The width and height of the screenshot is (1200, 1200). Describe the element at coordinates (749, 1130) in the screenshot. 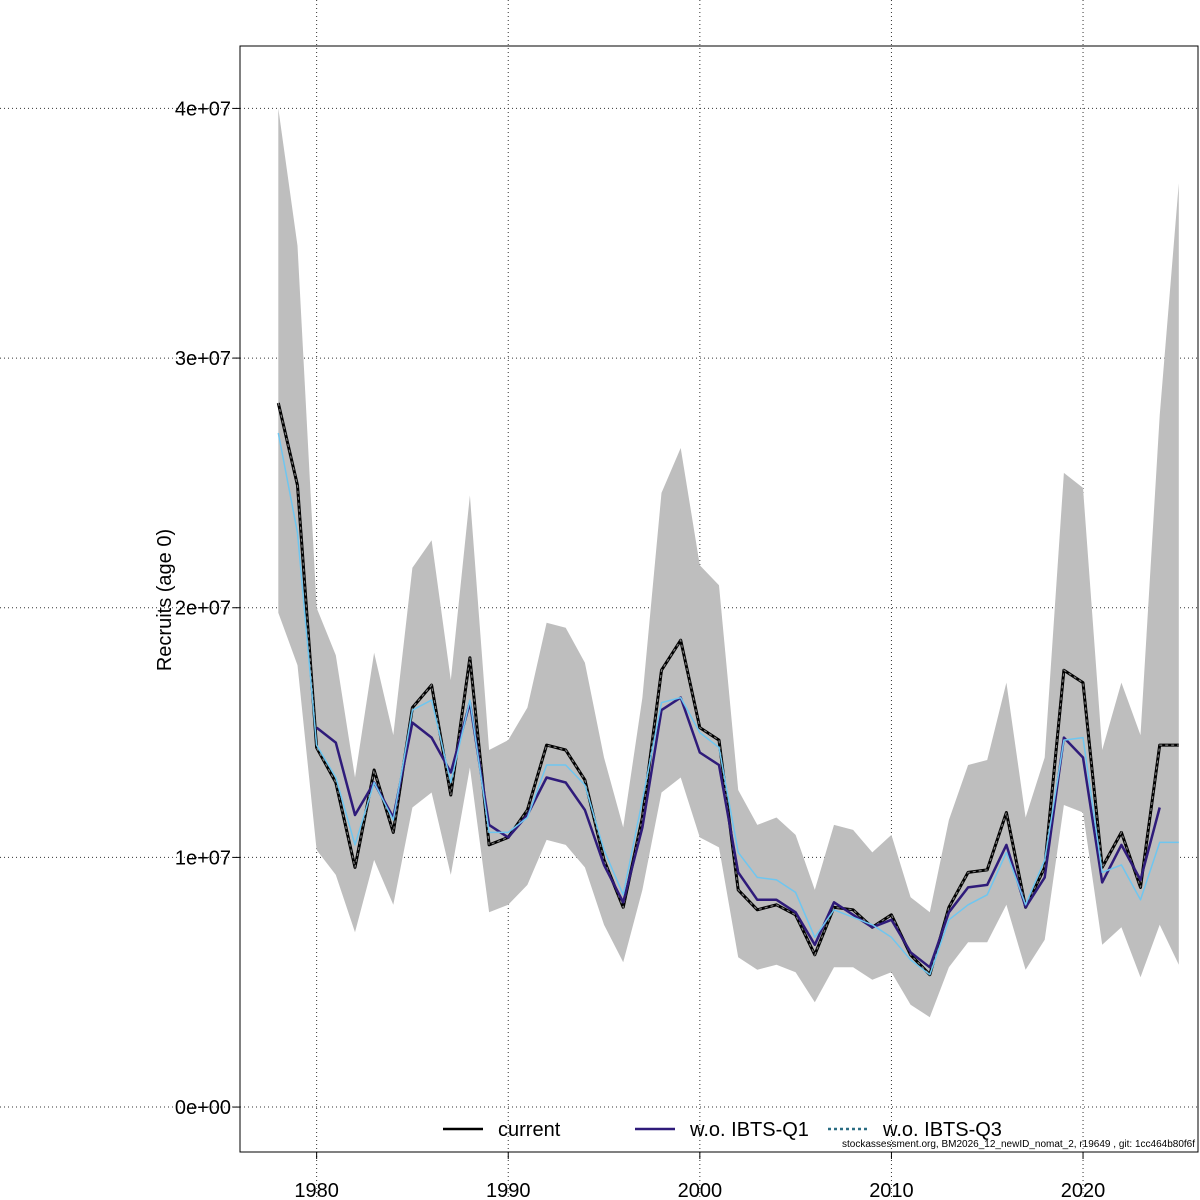

I see `legend-label: w.o. IBTS-Q1` at that location.